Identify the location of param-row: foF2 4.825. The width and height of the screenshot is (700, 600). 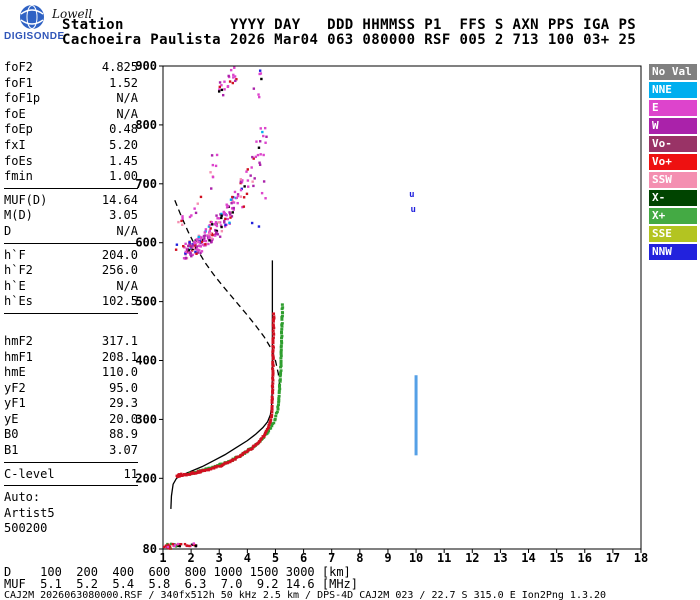
(71, 68).